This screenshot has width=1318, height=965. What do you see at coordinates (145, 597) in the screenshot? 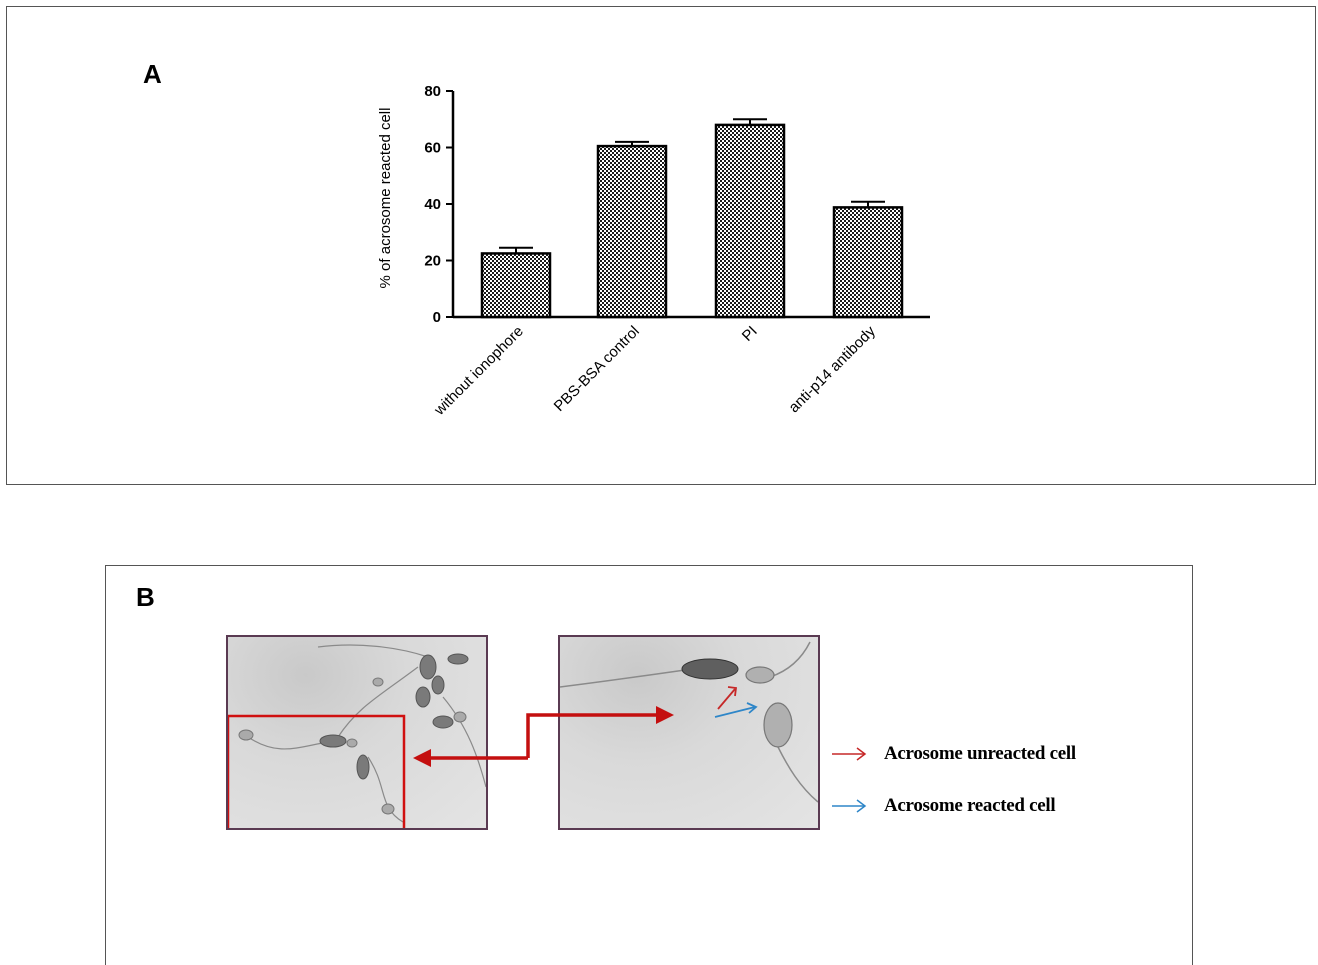
I see `panel-b-letter: B` at bounding box center [145, 597].